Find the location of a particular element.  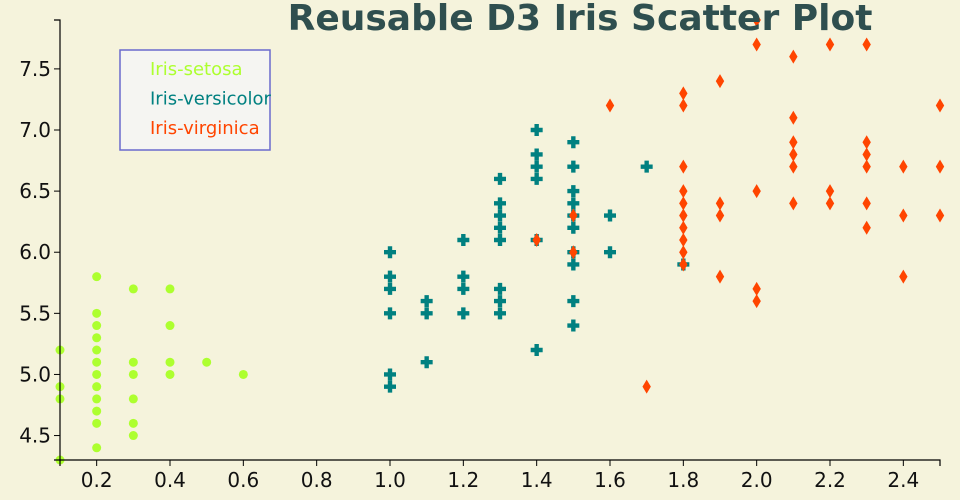

x-tick-label: 2.2 is located at coordinates (830, 480).